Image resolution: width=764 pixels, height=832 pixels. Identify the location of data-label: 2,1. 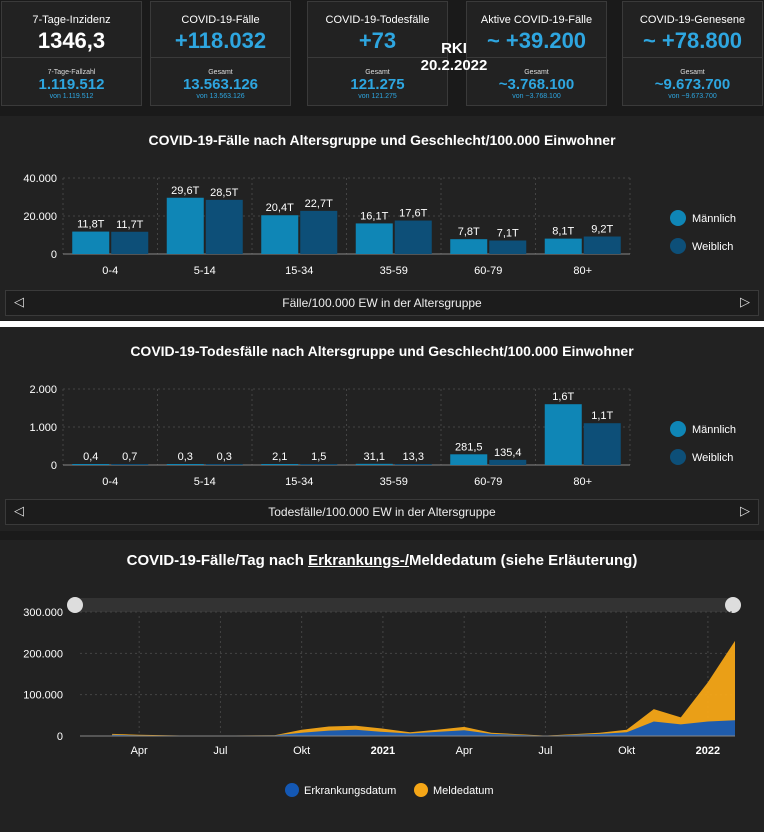
(279, 457).